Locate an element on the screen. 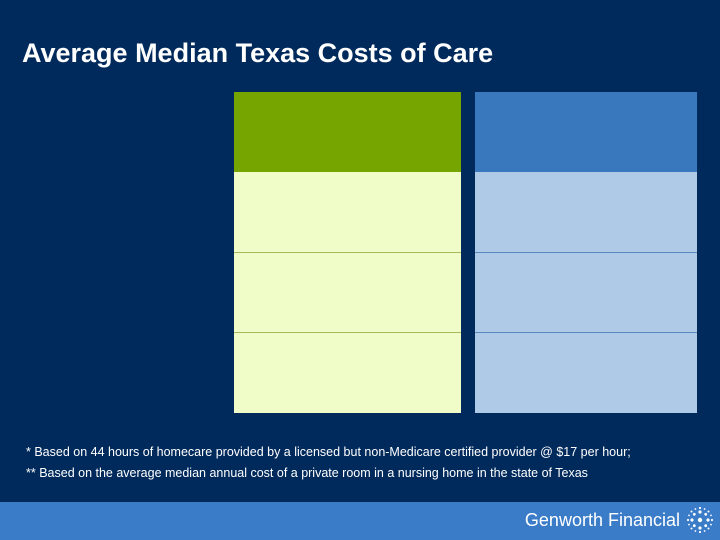 This screenshot has width=720, height=540. brand-name: Genworth Financial is located at coordinates (602, 519).